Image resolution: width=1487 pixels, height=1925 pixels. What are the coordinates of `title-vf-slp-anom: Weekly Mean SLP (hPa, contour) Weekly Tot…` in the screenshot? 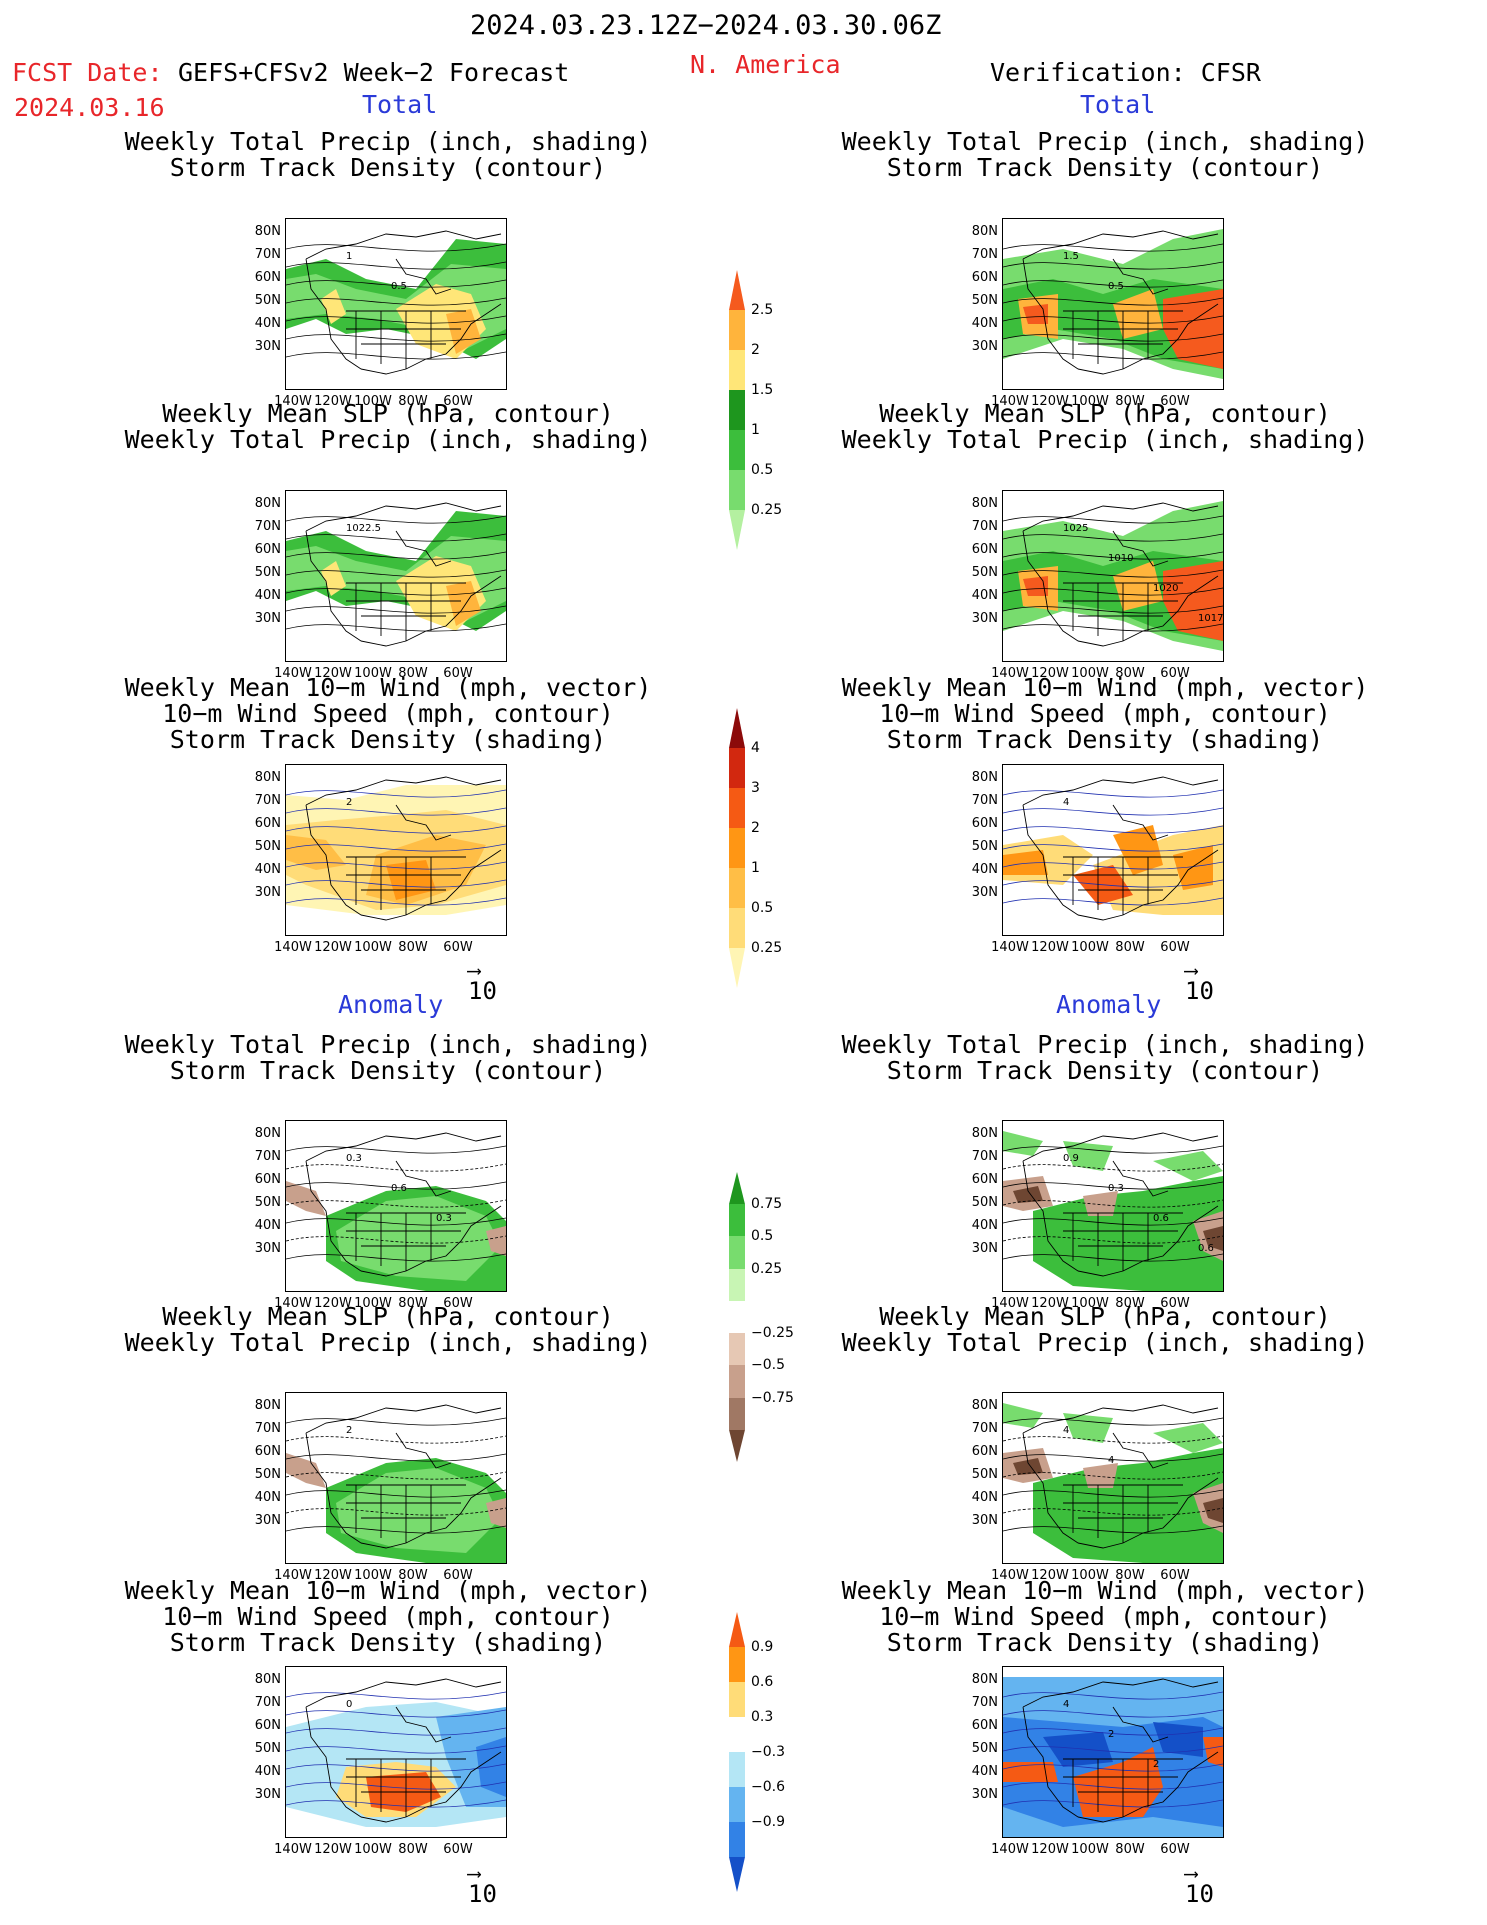 It's located at (1105, 1329).